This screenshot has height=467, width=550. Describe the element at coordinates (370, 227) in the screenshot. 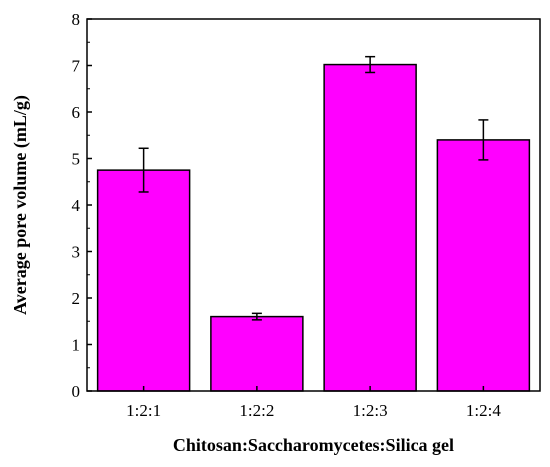

I see `bar-1:2:3` at that location.